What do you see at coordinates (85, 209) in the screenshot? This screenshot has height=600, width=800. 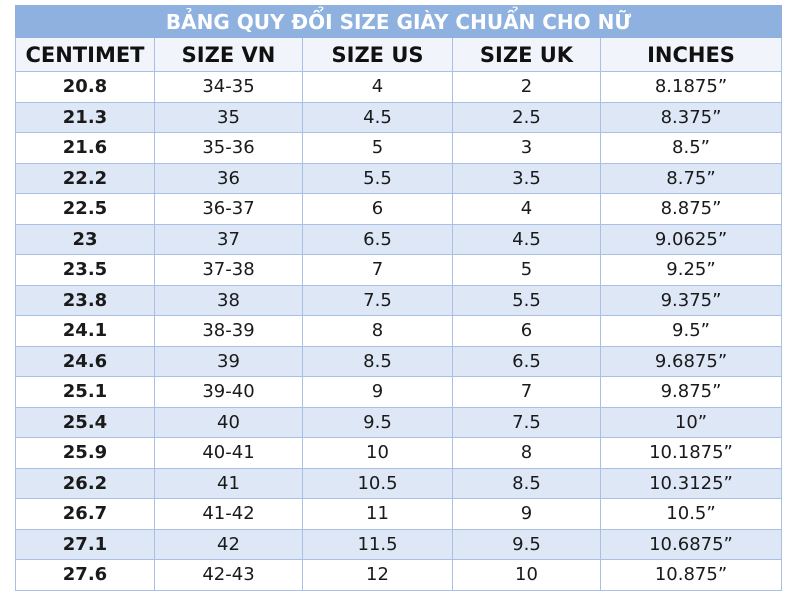 I see `table-cell: 22.5` at bounding box center [85, 209].